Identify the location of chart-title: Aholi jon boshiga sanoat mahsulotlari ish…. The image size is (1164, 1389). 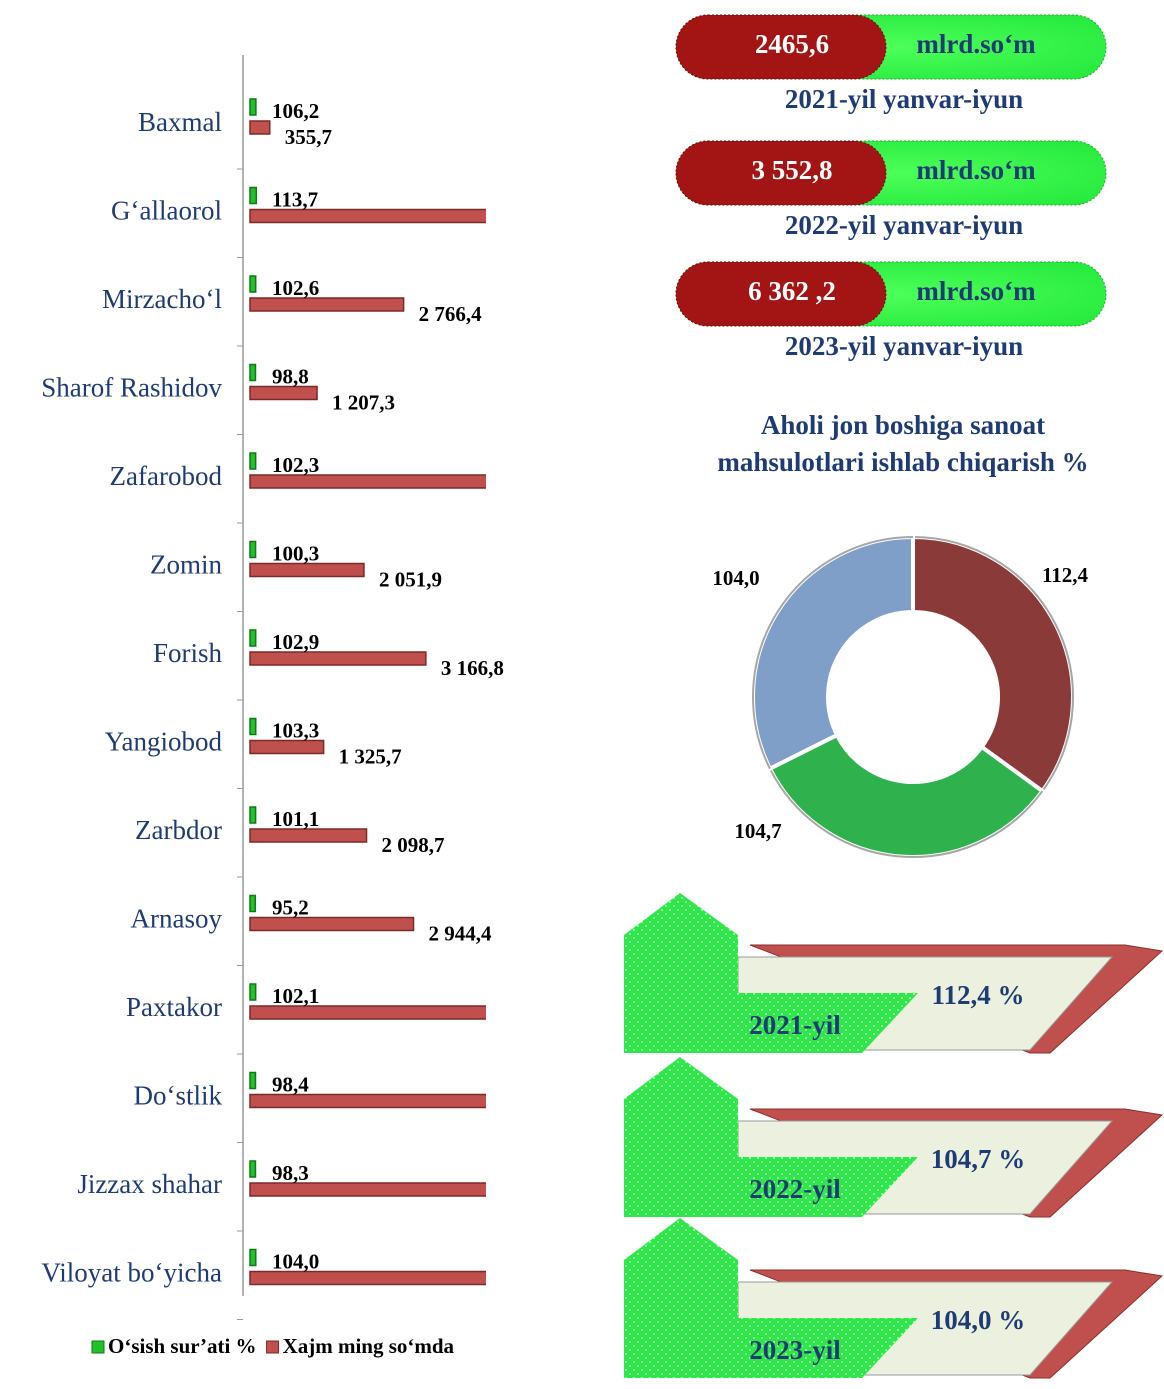
(902, 443).